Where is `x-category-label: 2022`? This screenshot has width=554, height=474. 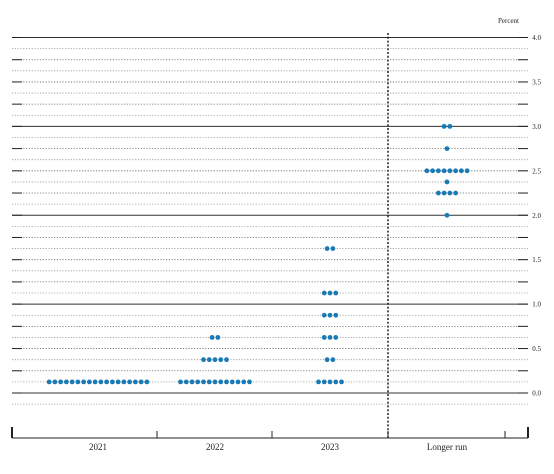
x-category-label: 2022 is located at coordinates (215, 447).